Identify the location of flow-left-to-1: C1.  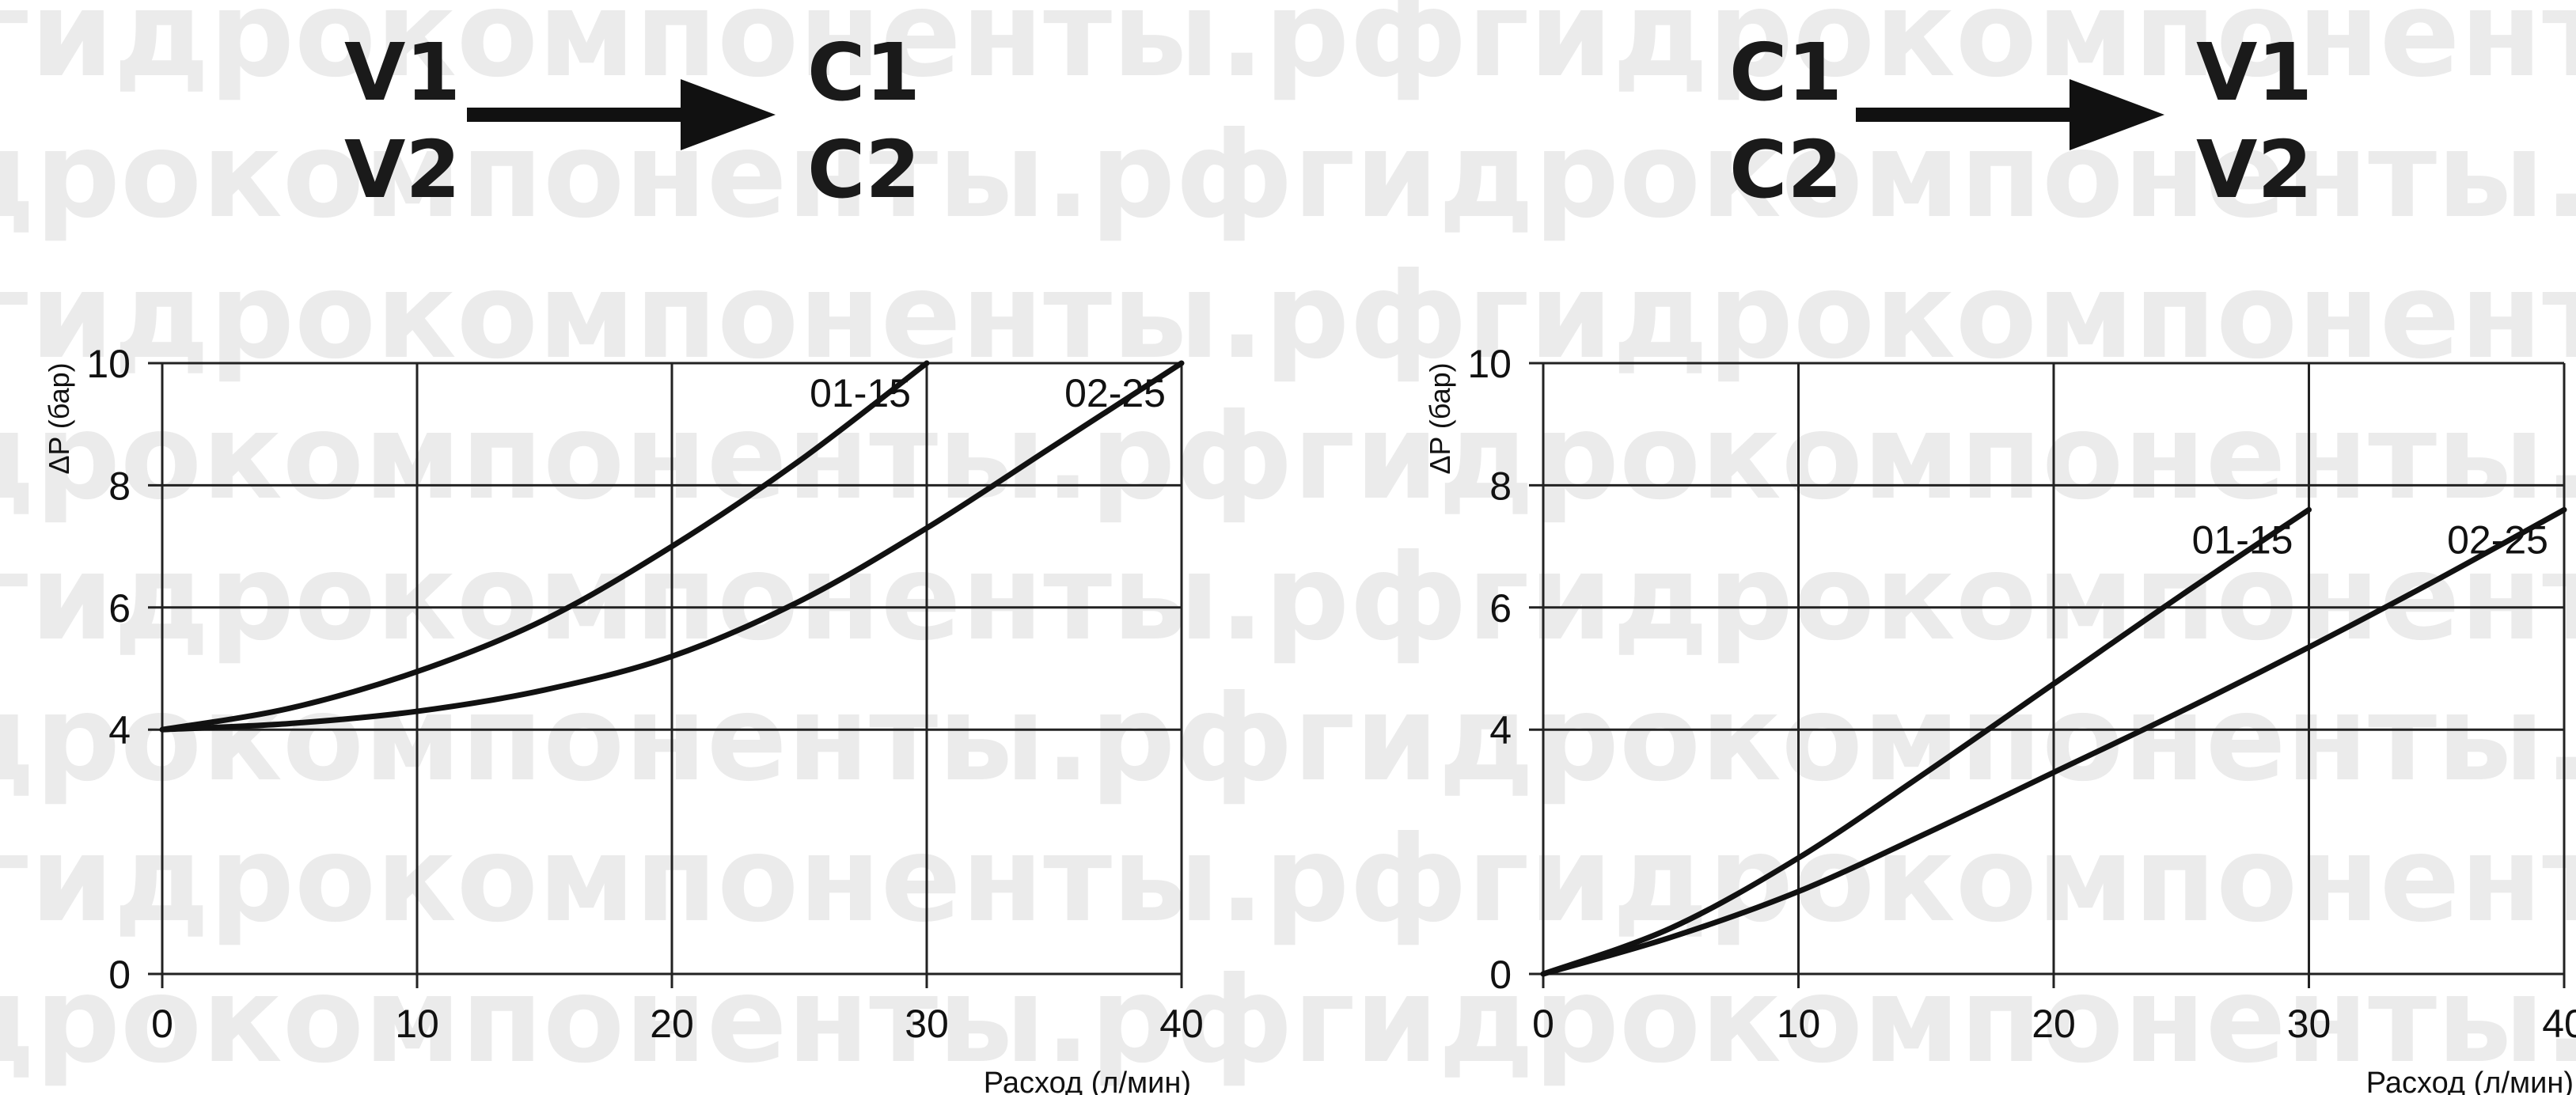
(863, 72).